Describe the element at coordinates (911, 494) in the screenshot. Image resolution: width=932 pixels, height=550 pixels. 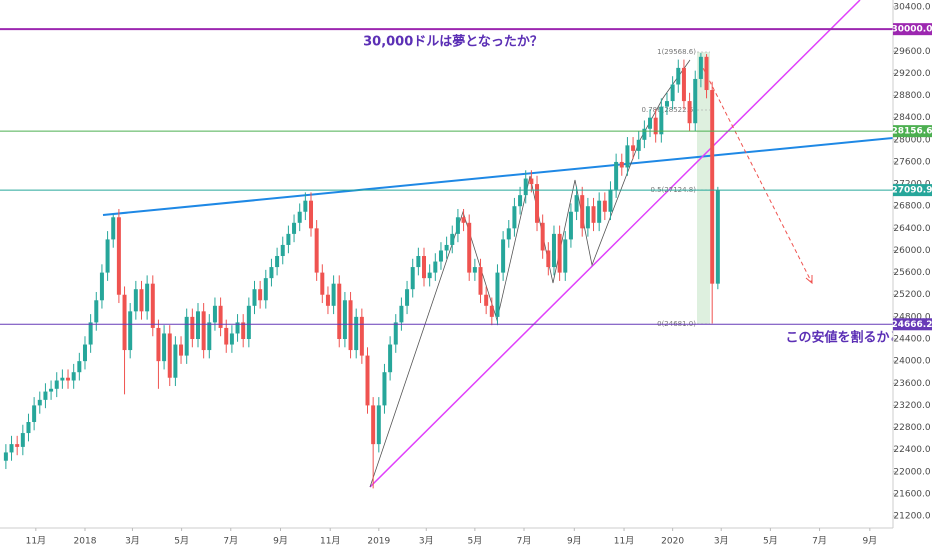
I see `y-tick-label: 21600.0` at that location.